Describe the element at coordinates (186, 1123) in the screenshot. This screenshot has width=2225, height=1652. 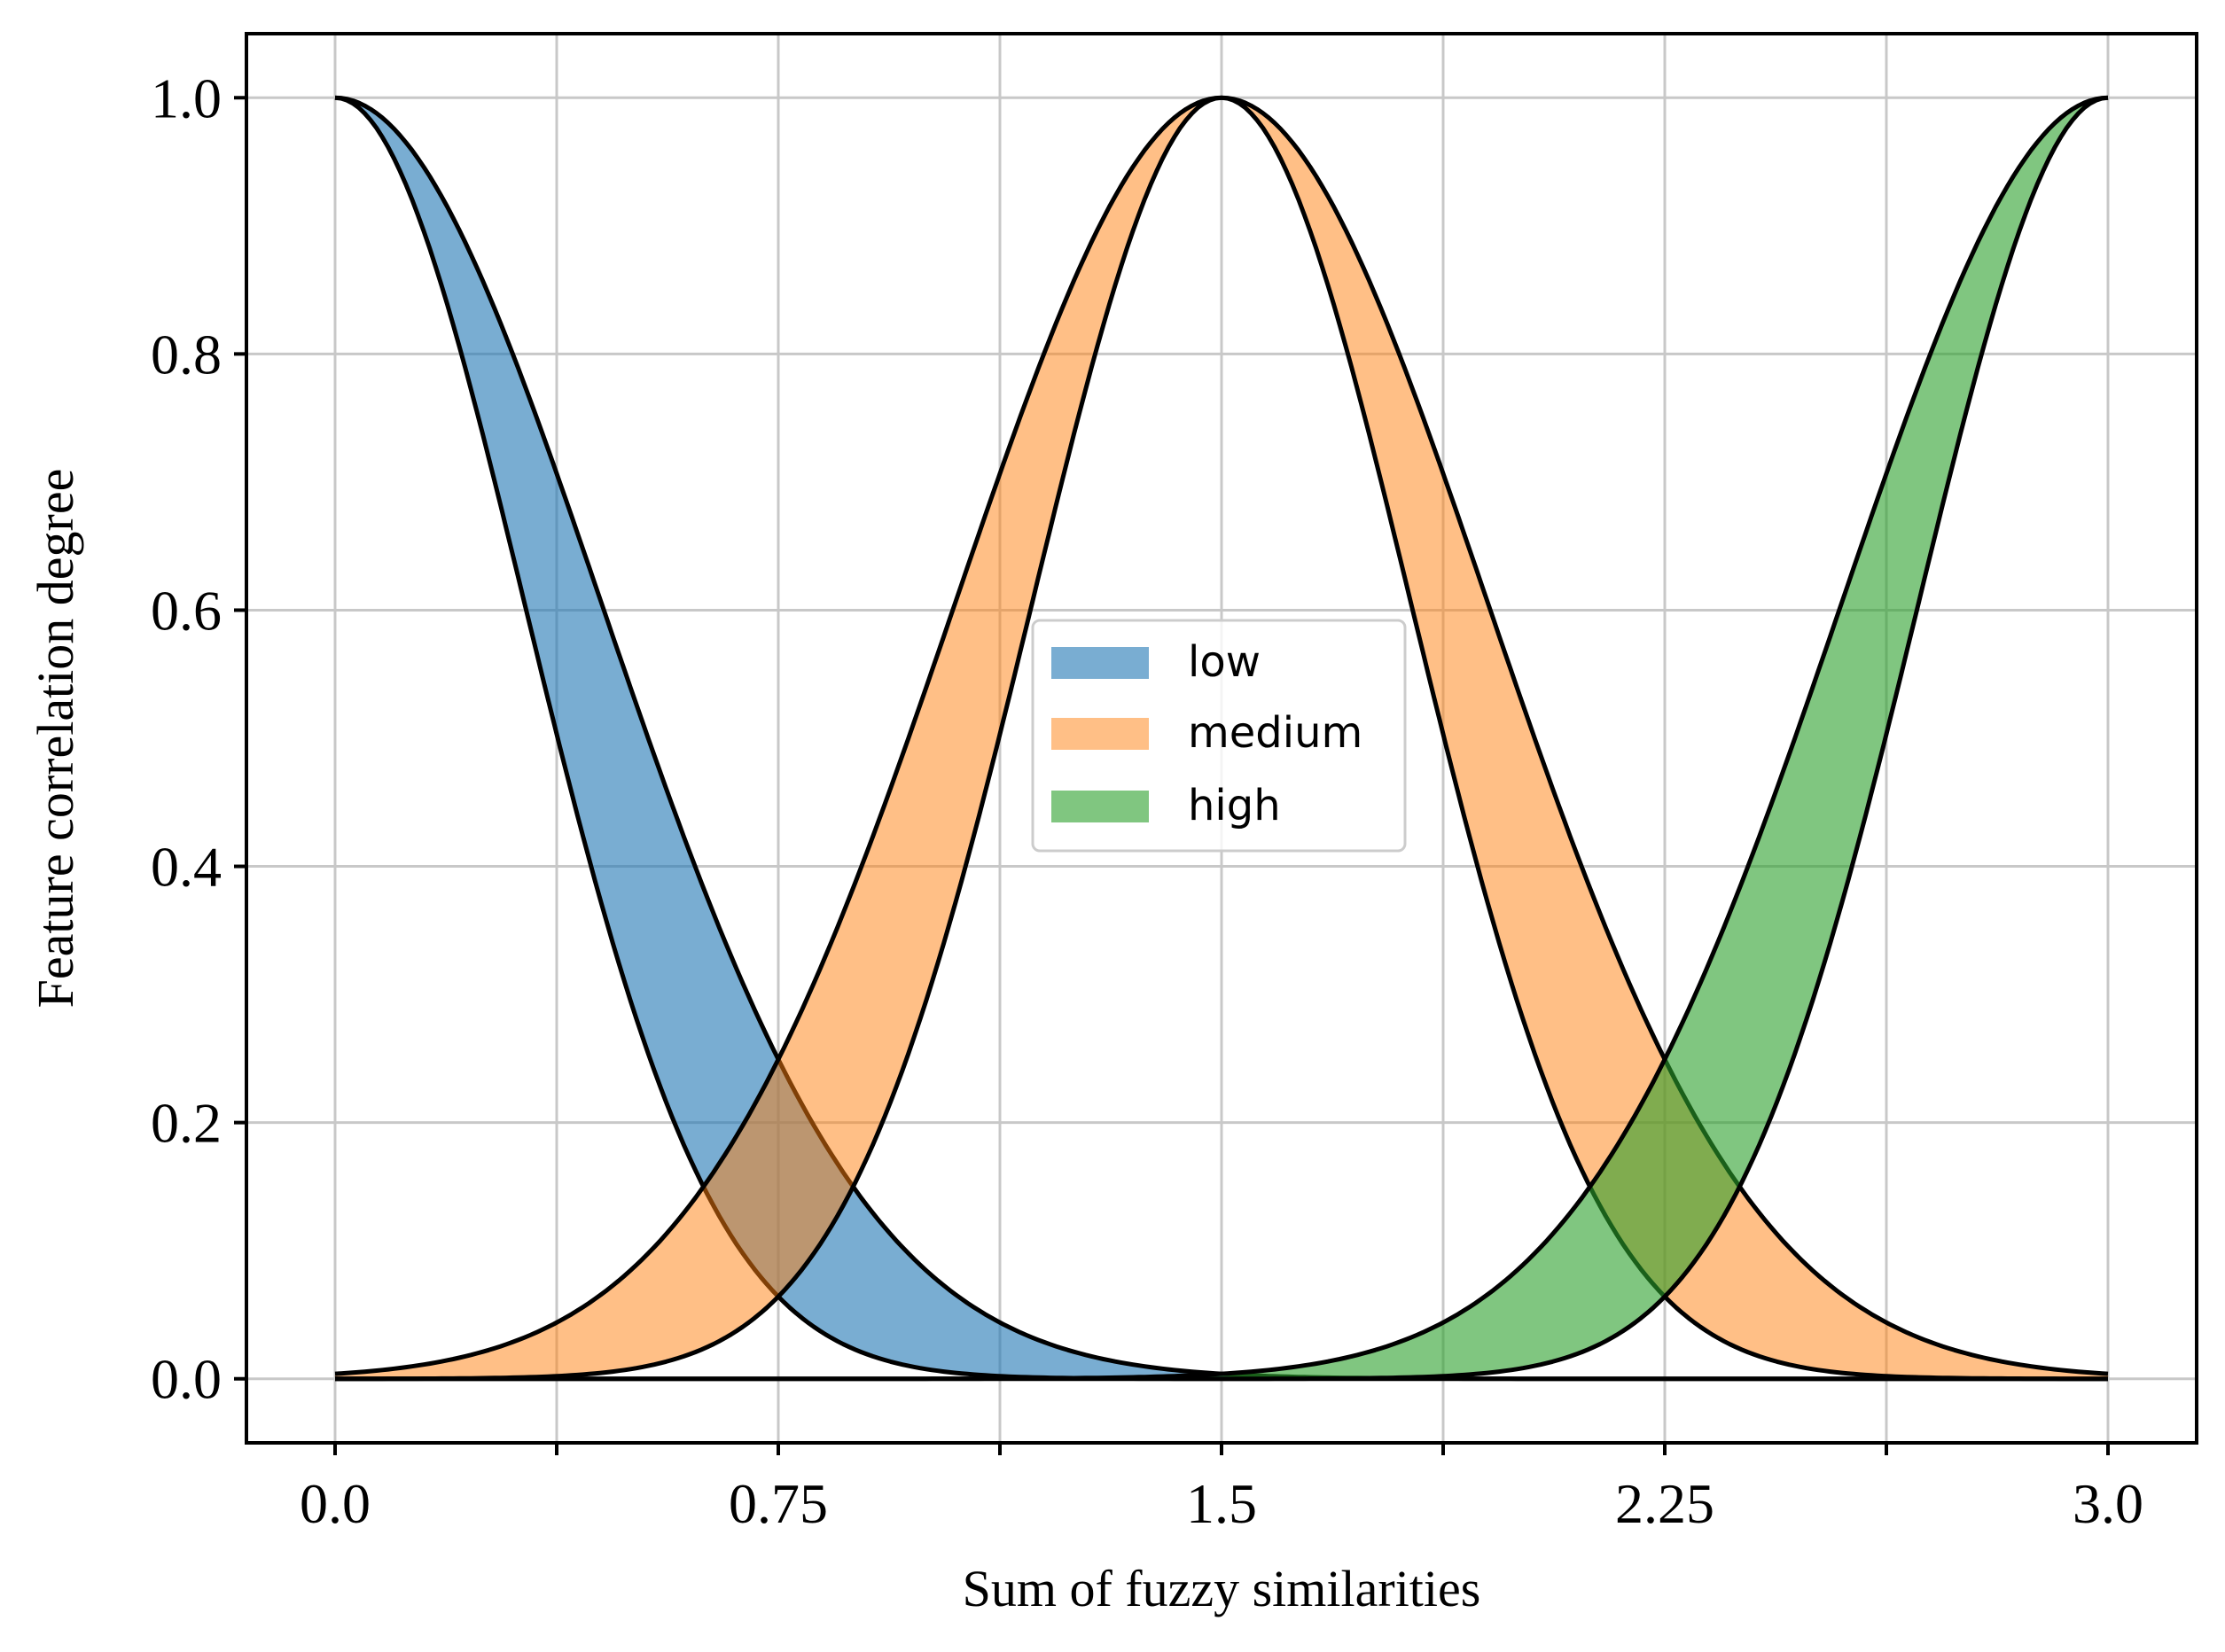
I see `y-tick-label: 0.2` at that location.